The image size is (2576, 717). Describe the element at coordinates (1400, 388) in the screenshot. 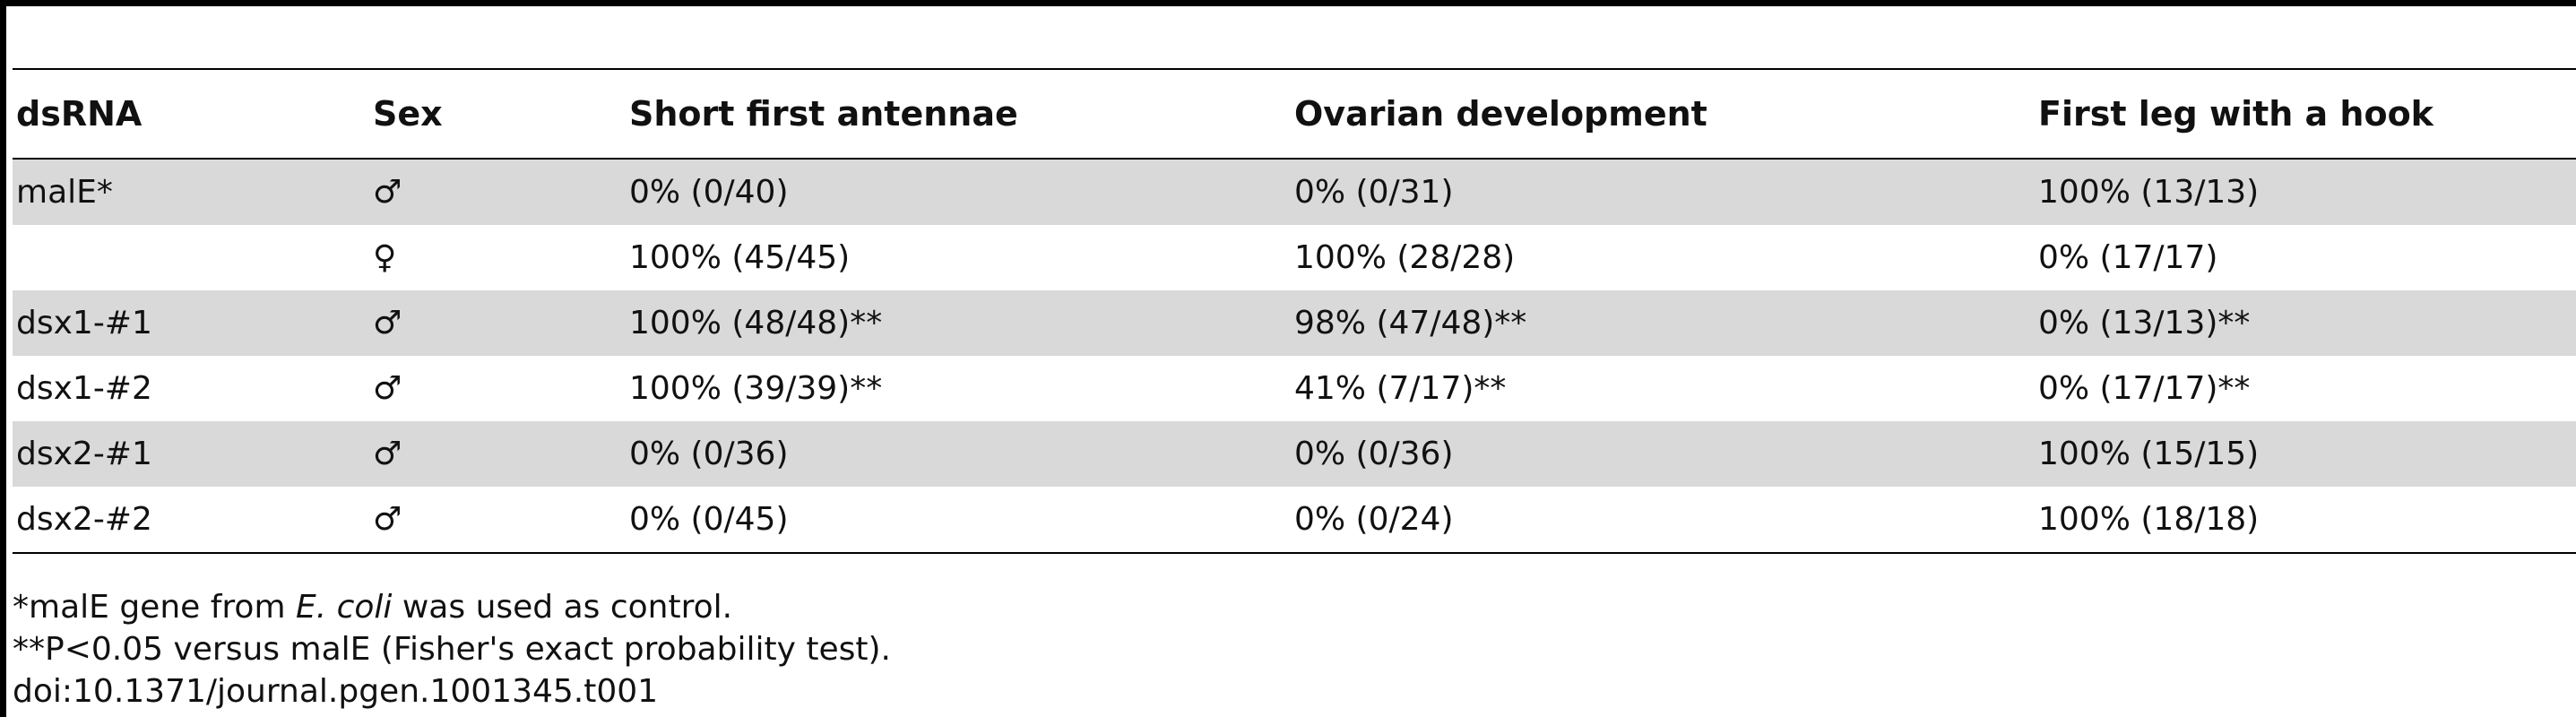

I see `cell-ovarian-development: 41% (7/17)**` at that location.